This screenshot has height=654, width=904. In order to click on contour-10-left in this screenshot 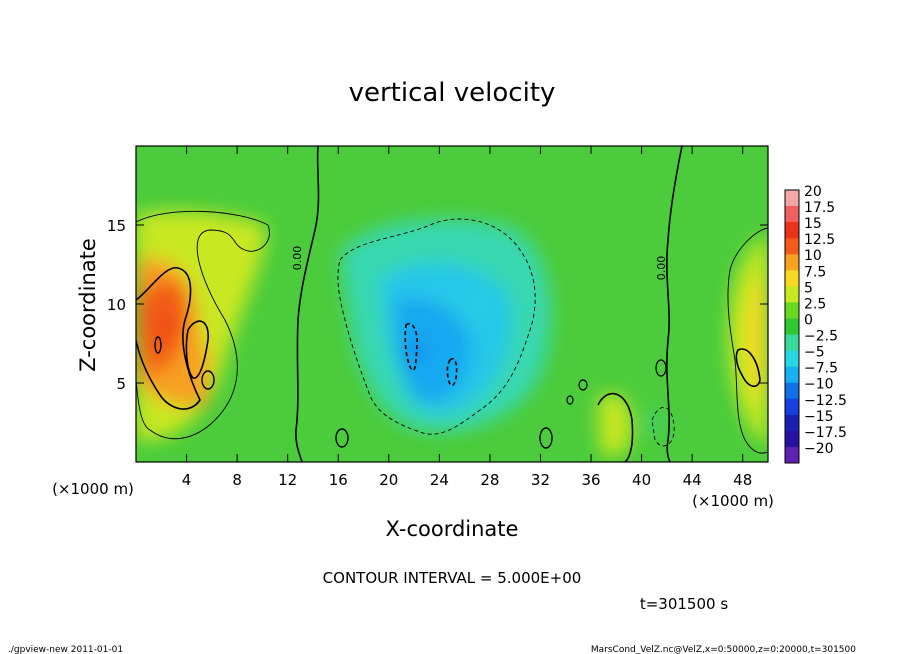, I will do `click(168, 338)`.